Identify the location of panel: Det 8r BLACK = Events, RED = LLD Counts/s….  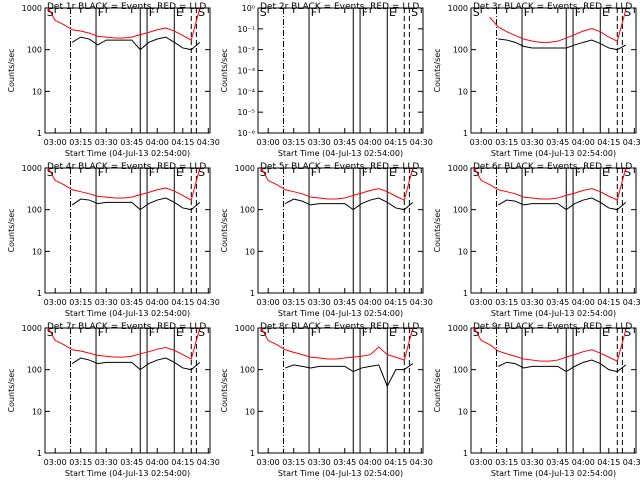
(326, 400).